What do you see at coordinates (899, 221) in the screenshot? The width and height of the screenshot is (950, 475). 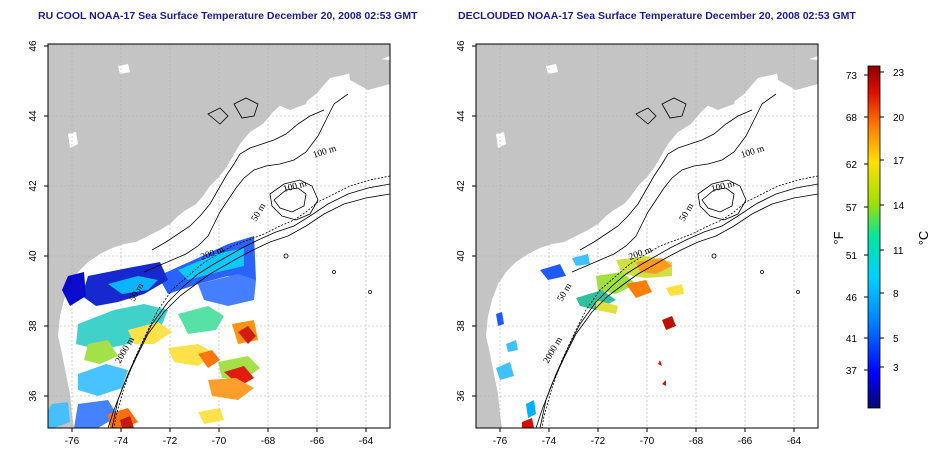 I see `celsius-labels: 23 20 17 14 11 8 5 3` at bounding box center [899, 221].